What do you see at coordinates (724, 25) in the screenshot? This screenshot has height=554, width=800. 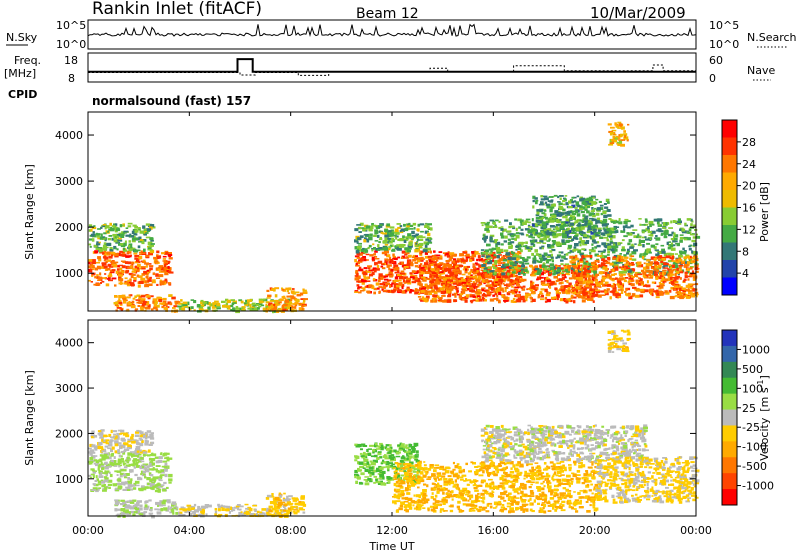 I see `noise-right-tick-high: 10^5` at bounding box center [724, 25].